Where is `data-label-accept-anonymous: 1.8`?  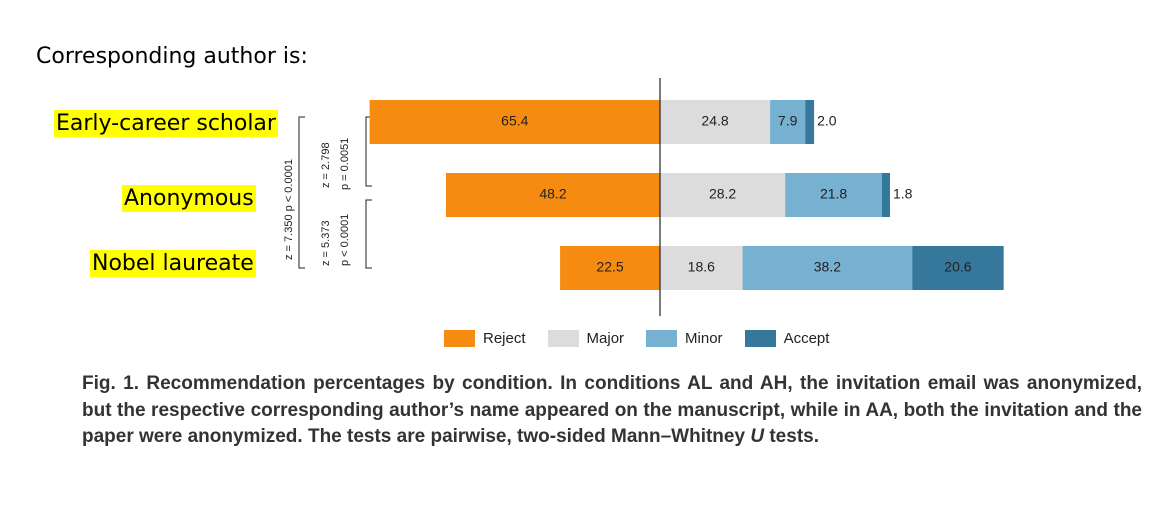 data-label-accept-anonymous: 1.8 is located at coordinates (903, 194).